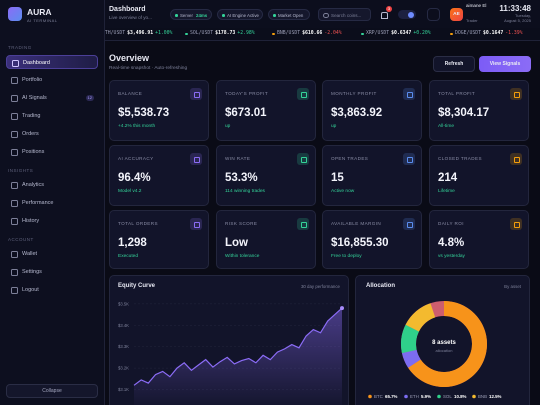  Describe the element at coordinates (378, 396) in the screenshot. I see `legend-label: BTC` at that location.